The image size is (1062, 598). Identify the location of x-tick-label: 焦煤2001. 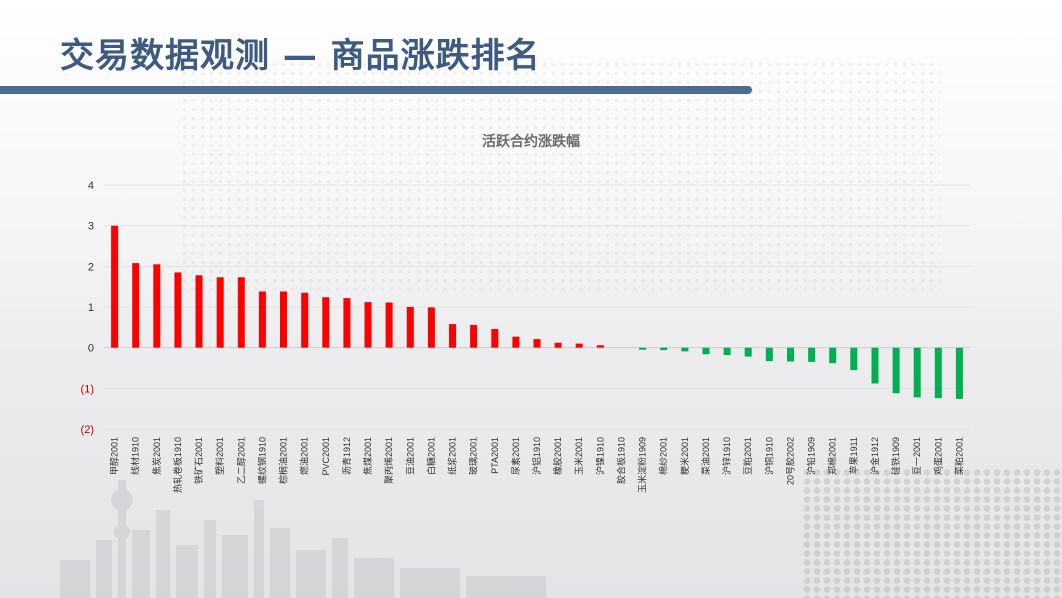
(367, 456).